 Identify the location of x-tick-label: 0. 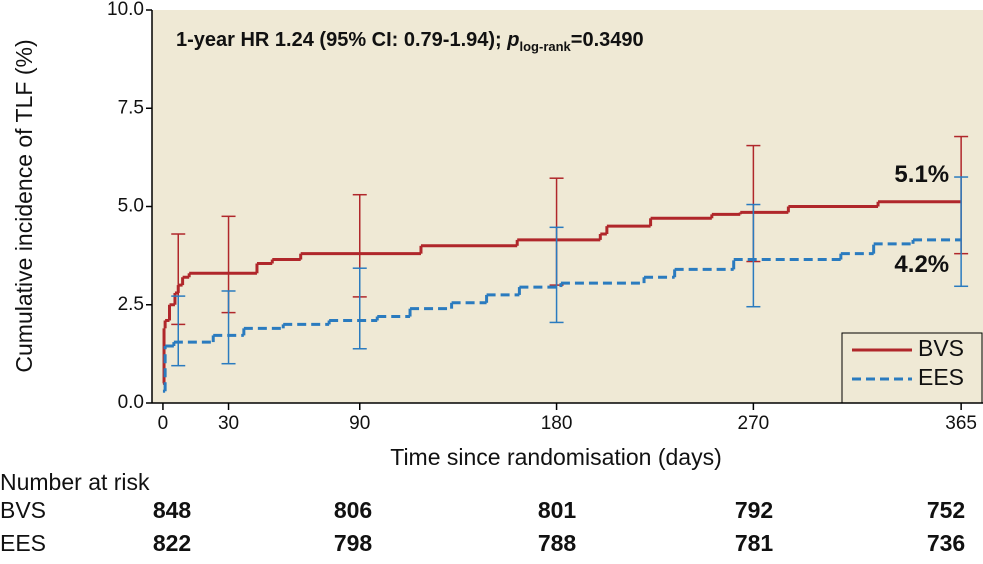
(163, 423).